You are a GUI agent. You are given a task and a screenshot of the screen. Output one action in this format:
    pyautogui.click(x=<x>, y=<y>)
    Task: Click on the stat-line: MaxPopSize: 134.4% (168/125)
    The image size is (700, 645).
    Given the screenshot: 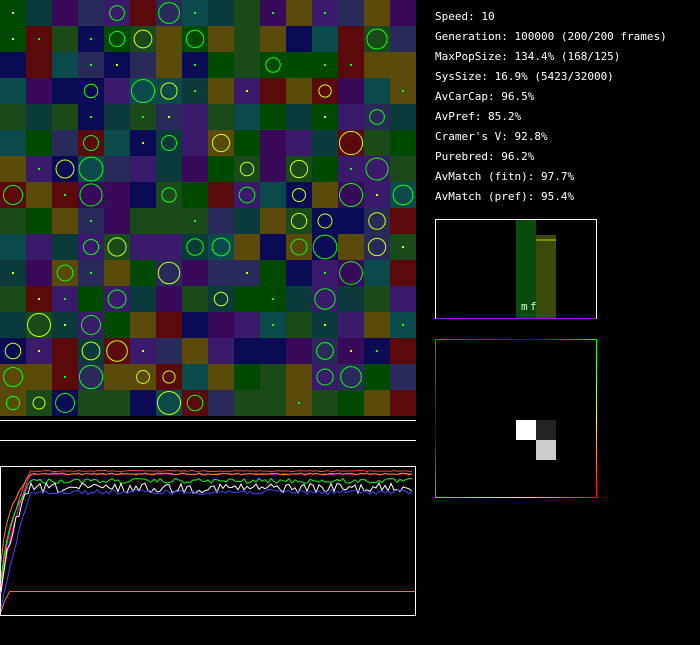 What is the action you would take?
    pyautogui.click(x=527, y=56)
    